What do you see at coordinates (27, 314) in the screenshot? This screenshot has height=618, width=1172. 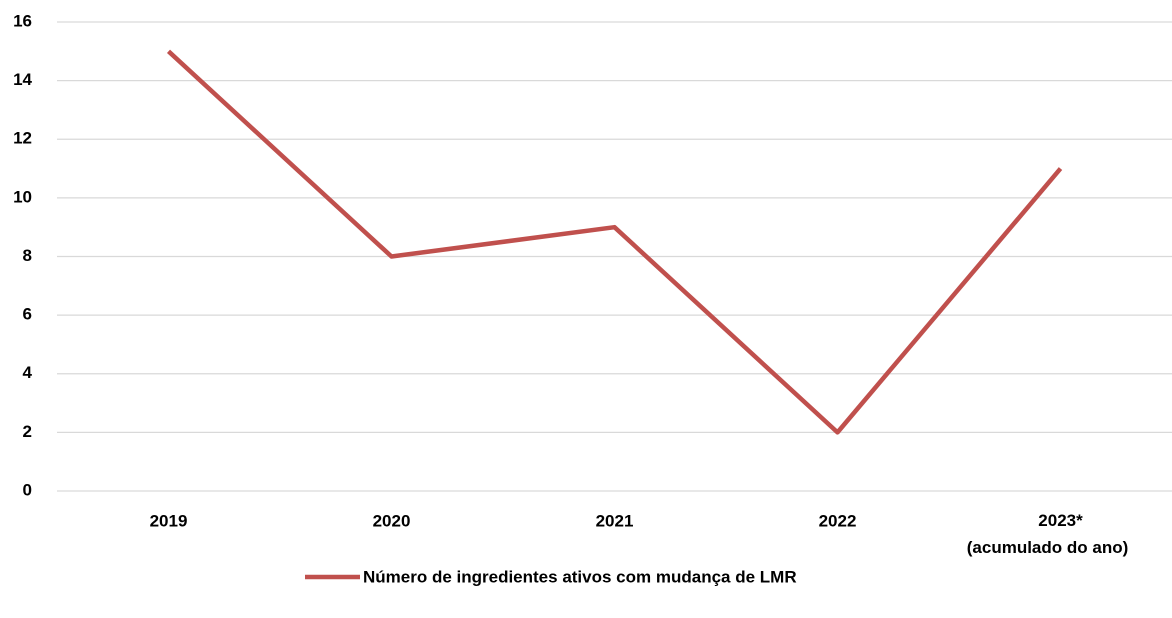 I see `y-tick-label: 6` at bounding box center [27, 314].